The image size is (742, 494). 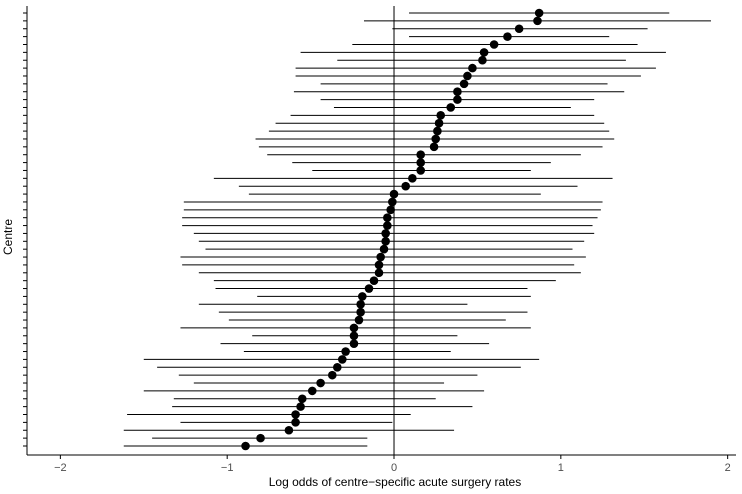 What do you see at coordinates (394, 468) in the screenshot?
I see `x-tick-label: 0` at bounding box center [394, 468].